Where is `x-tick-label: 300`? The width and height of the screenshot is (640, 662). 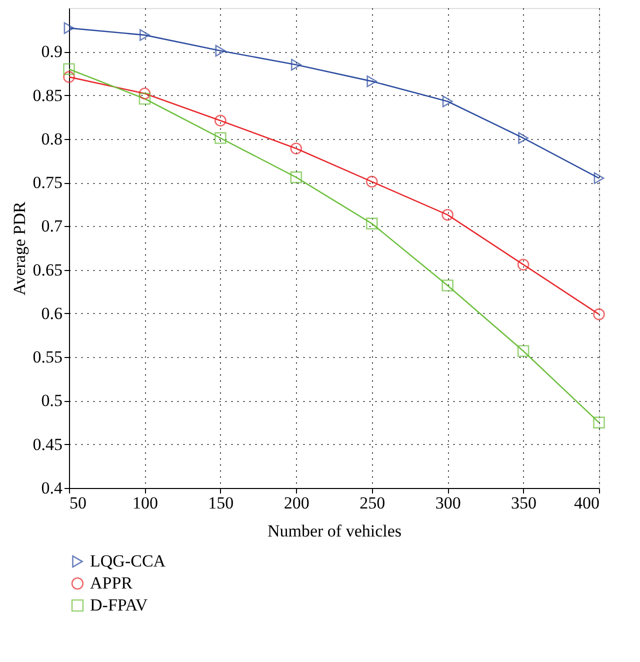
x-tick-label: 300 is located at coordinates (448, 503).